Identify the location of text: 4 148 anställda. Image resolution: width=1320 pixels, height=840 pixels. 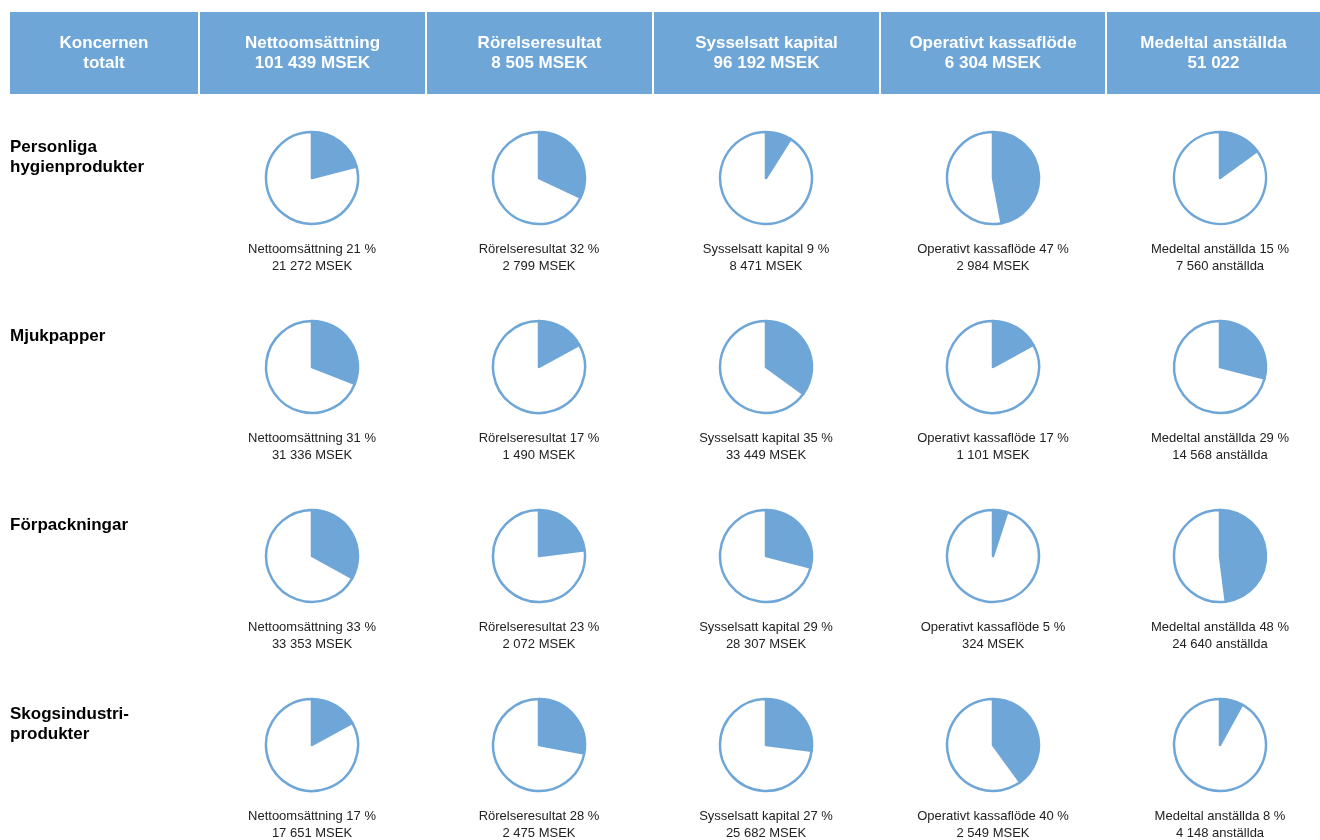
(1220, 832).